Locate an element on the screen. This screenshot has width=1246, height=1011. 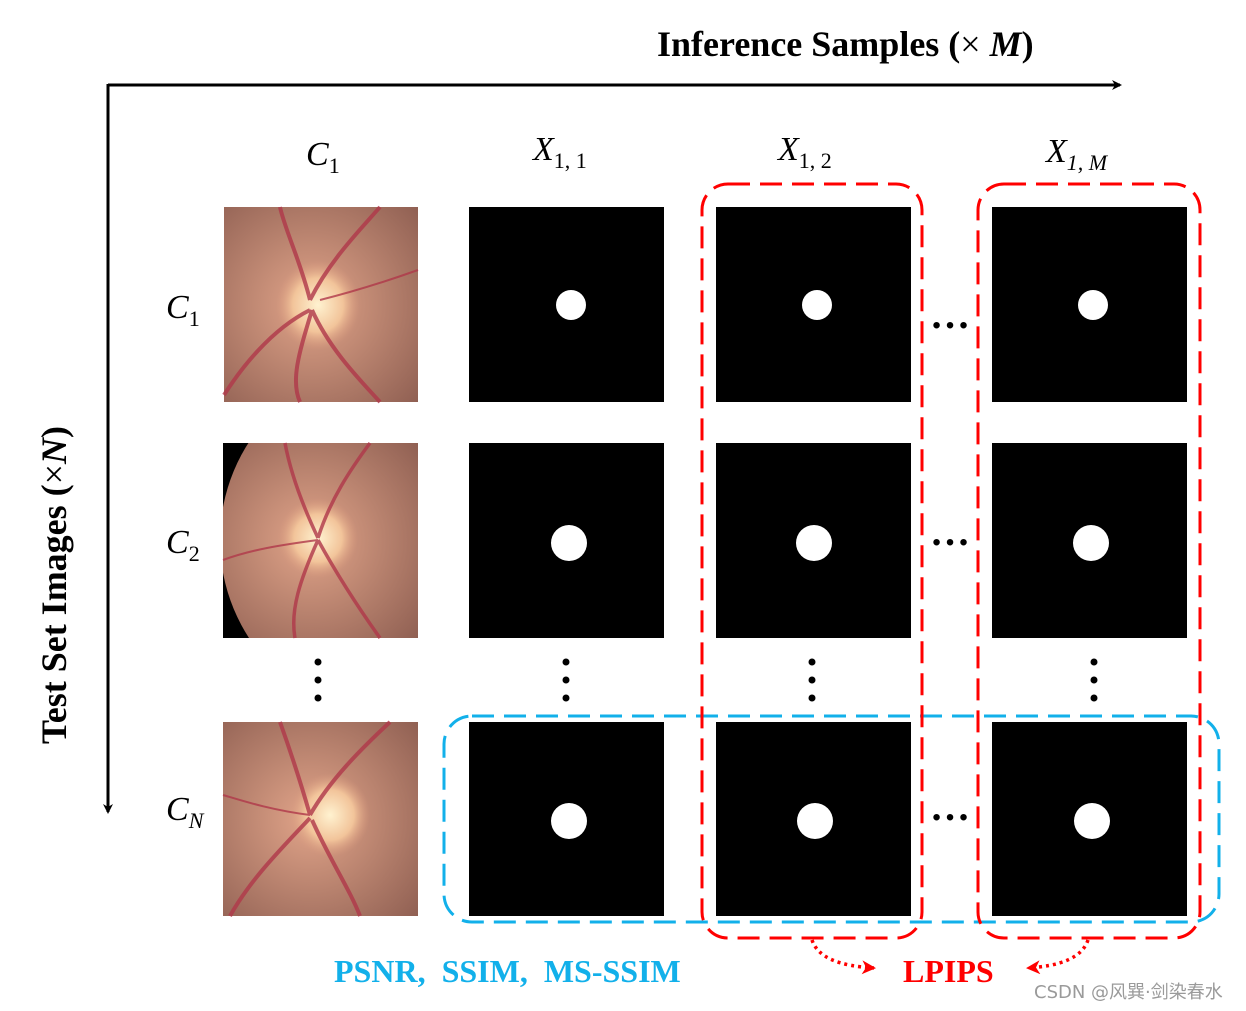
psnr-ssim-group-box is located at coordinates (831, 819).